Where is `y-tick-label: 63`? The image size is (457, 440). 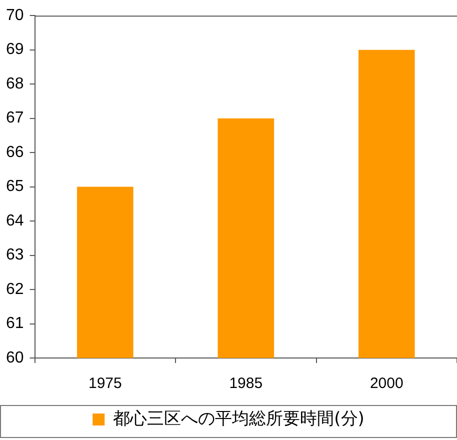
y-tick-label: 63 is located at coordinates (15, 255).